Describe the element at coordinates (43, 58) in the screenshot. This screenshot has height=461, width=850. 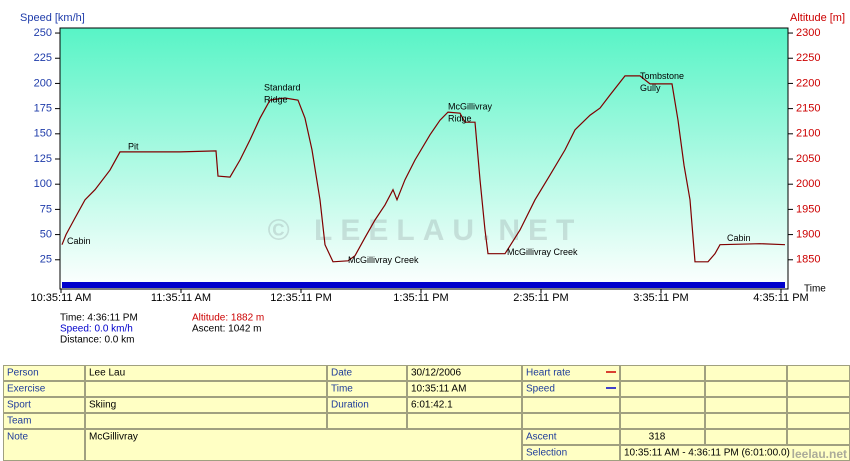
I see `y-tick-label: 225` at that location.